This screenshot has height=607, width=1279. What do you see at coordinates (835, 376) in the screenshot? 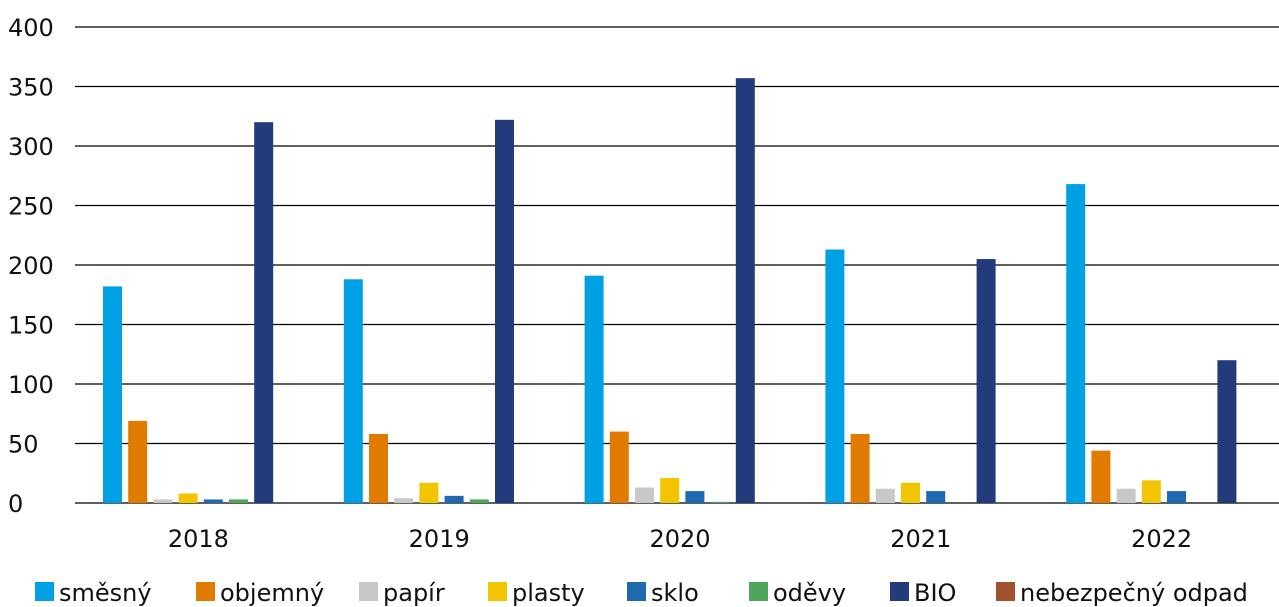
I see `bar-směsný-2021` at bounding box center [835, 376].